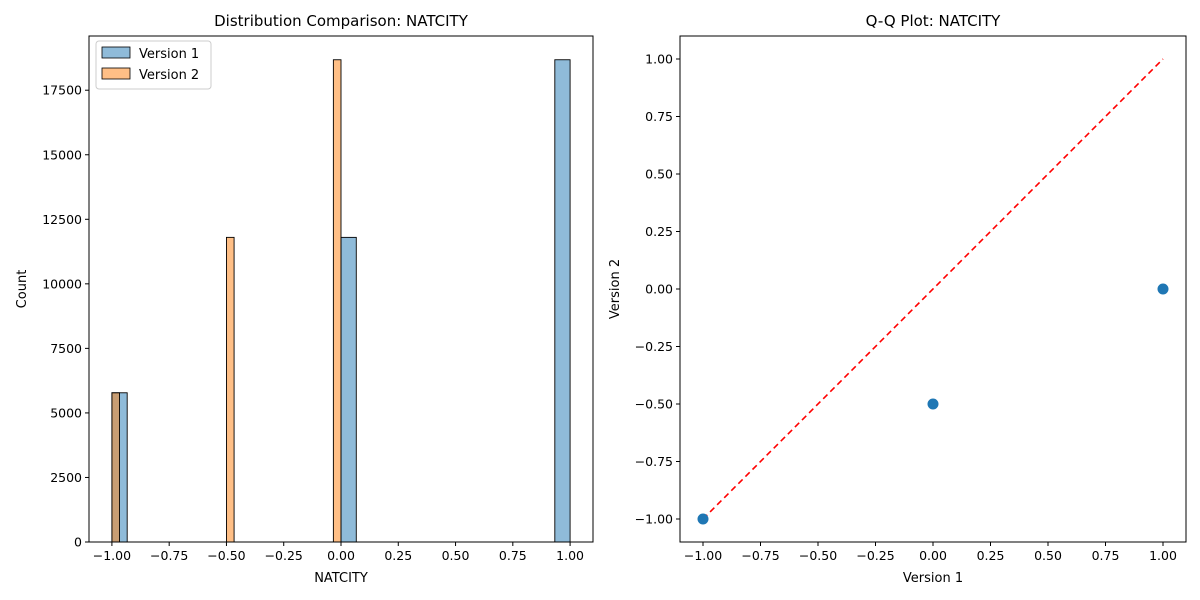 The image size is (1200, 600). I want to click on histogram-y-ticks: 0 2500 5000 7500 10000 12500 15000 17500, so click(65, 316).